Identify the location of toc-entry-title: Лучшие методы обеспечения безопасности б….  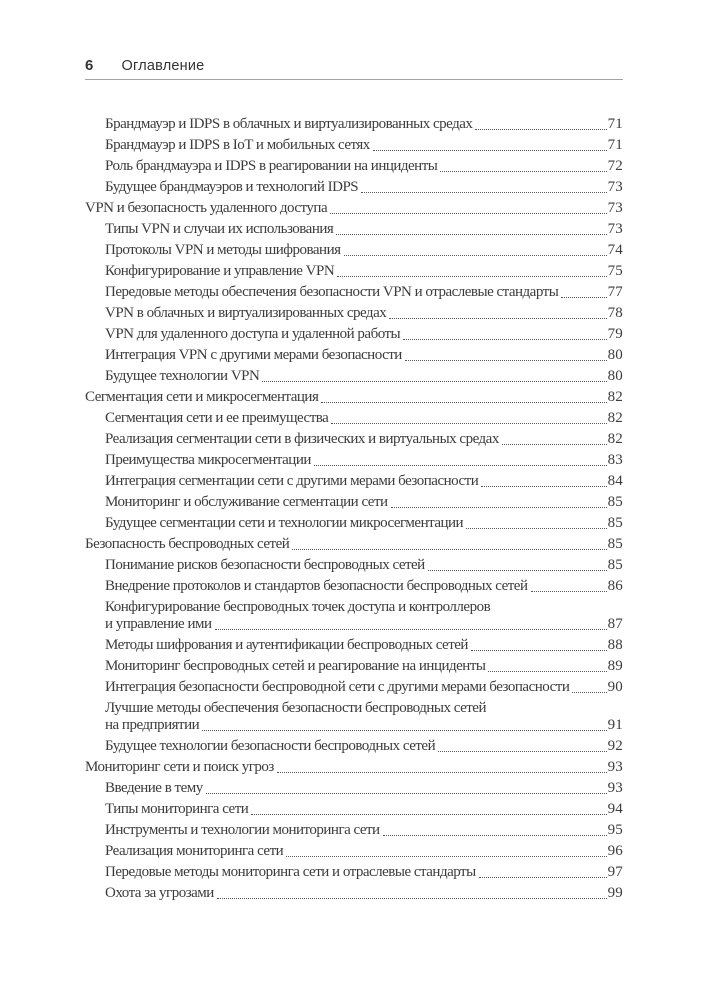
(295, 708).